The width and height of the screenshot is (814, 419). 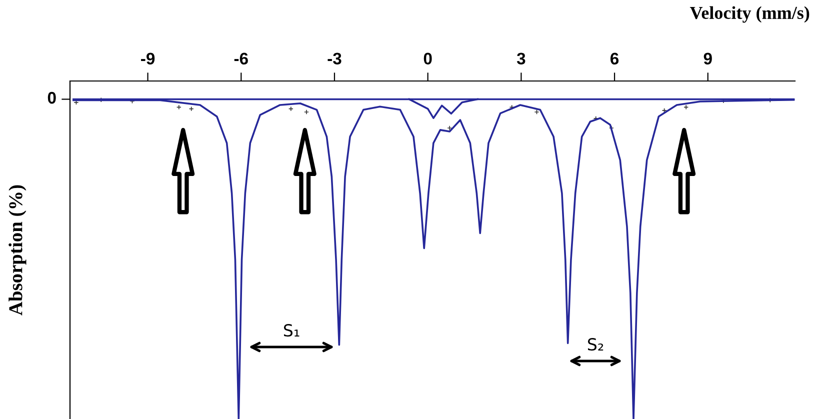 I want to click on annotation: S₂, so click(x=596, y=344).